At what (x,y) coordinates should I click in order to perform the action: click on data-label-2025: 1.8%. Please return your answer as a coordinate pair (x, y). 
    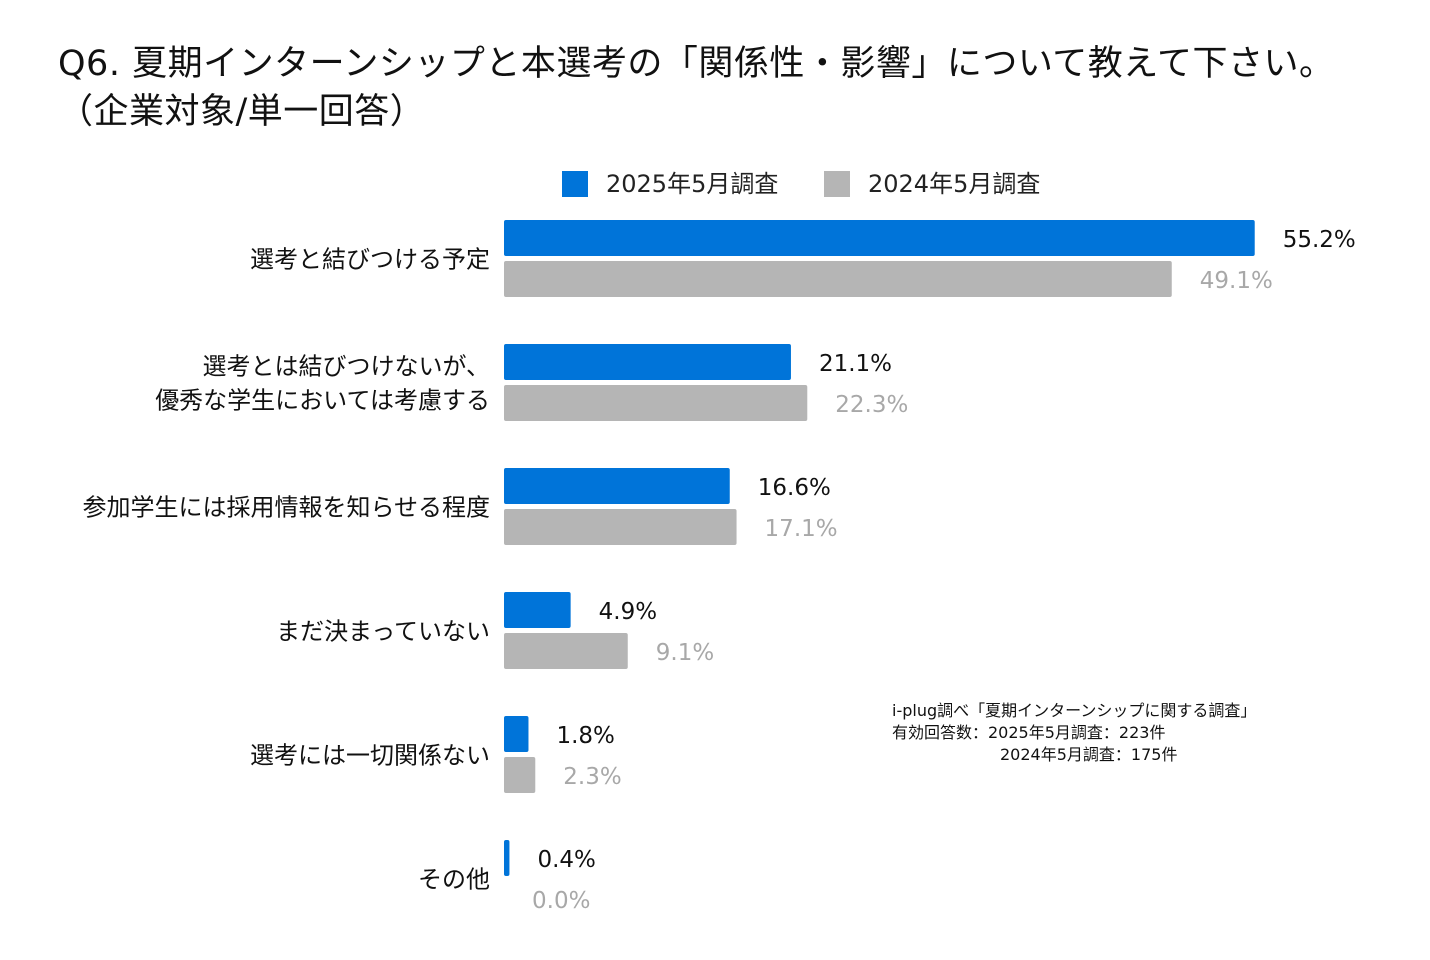
    Looking at the image, I should click on (585, 736).